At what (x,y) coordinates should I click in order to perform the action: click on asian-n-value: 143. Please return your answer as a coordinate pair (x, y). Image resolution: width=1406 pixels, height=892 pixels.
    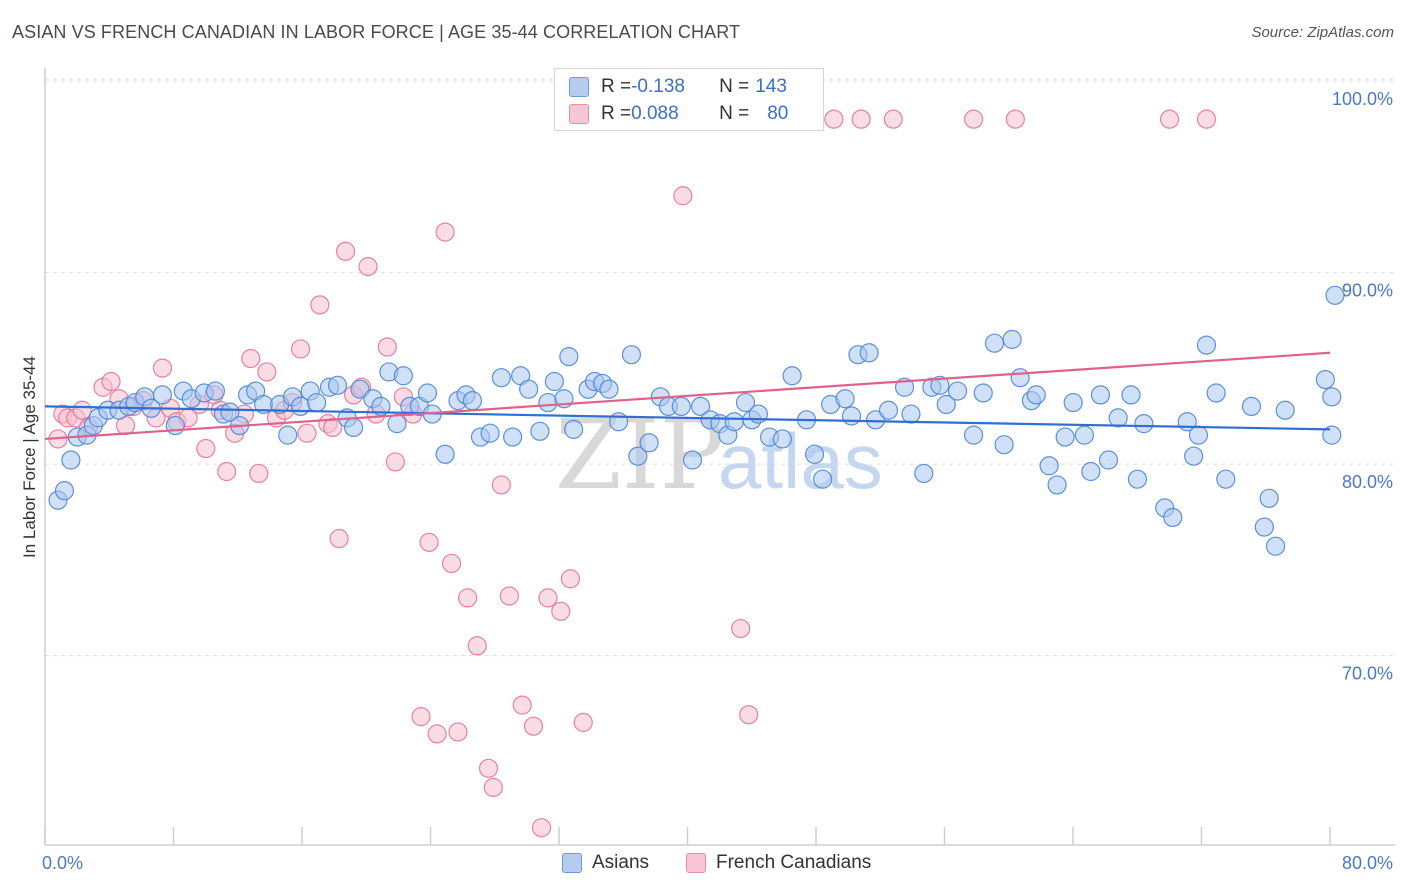
    Looking at the image, I should click on (771, 86).